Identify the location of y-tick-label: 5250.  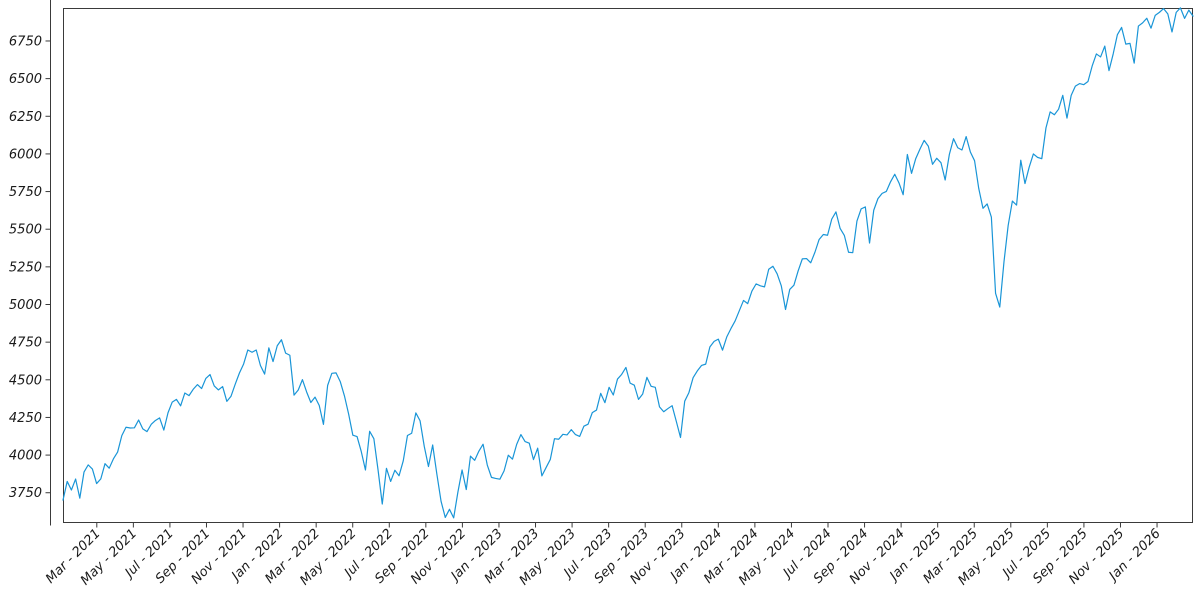
(25, 267).